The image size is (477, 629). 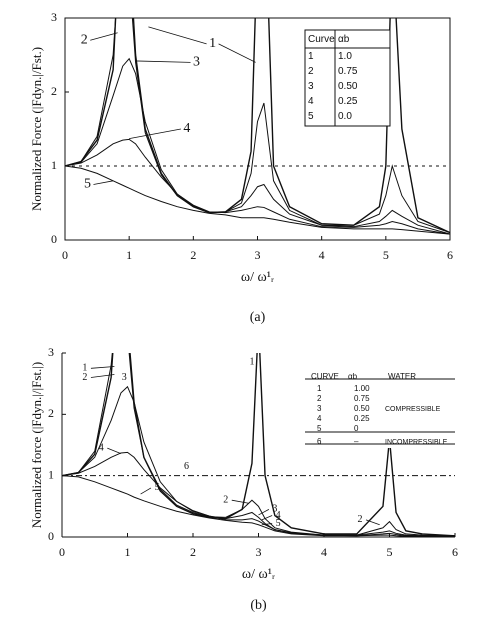 What do you see at coordinates (186, 466) in the screenshot?
I see `curve-label: 6` at bounding box center [186, 466].